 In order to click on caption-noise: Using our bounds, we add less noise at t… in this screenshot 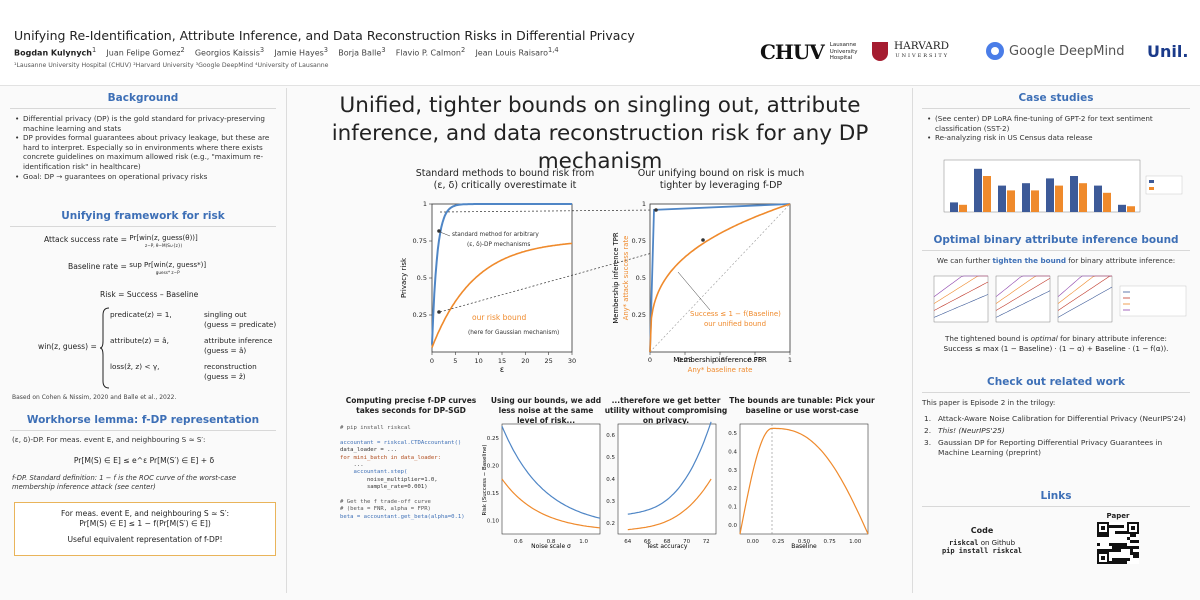, I will do `click(546, 410)`.